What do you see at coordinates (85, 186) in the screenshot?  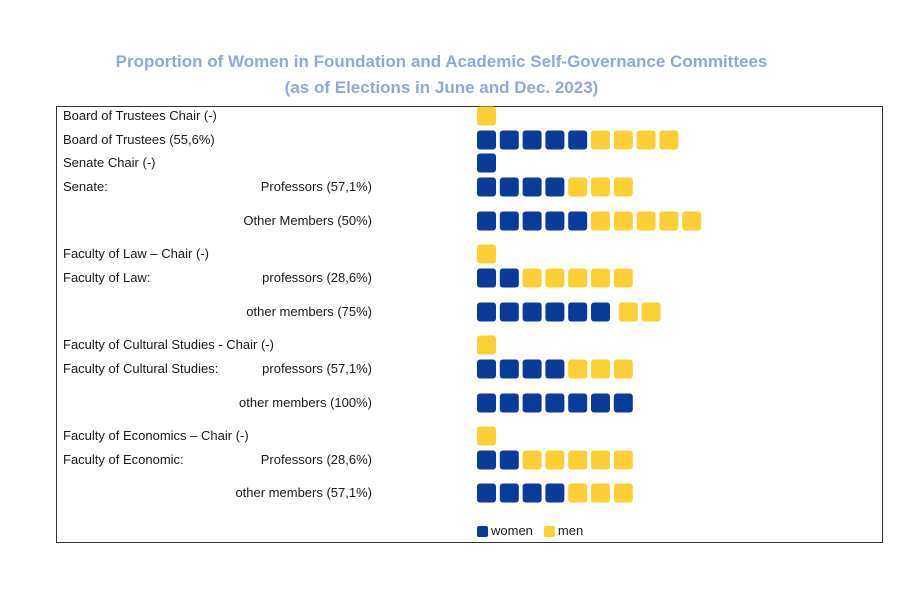 I see `row-label: Senate:` at bounding box center [85, 186].